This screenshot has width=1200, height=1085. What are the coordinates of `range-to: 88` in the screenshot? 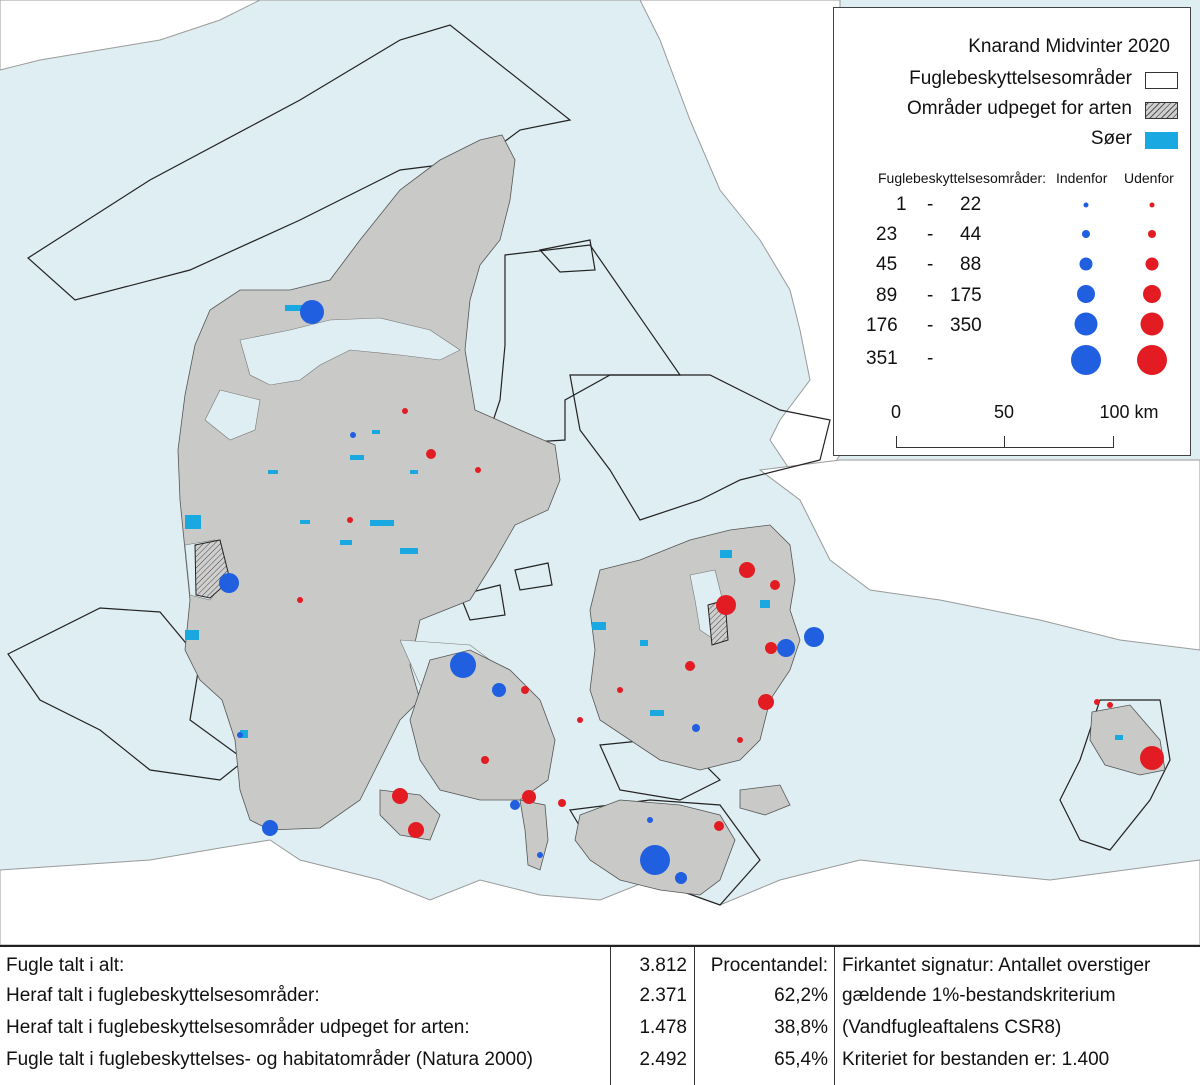 It's located at (971, 264).